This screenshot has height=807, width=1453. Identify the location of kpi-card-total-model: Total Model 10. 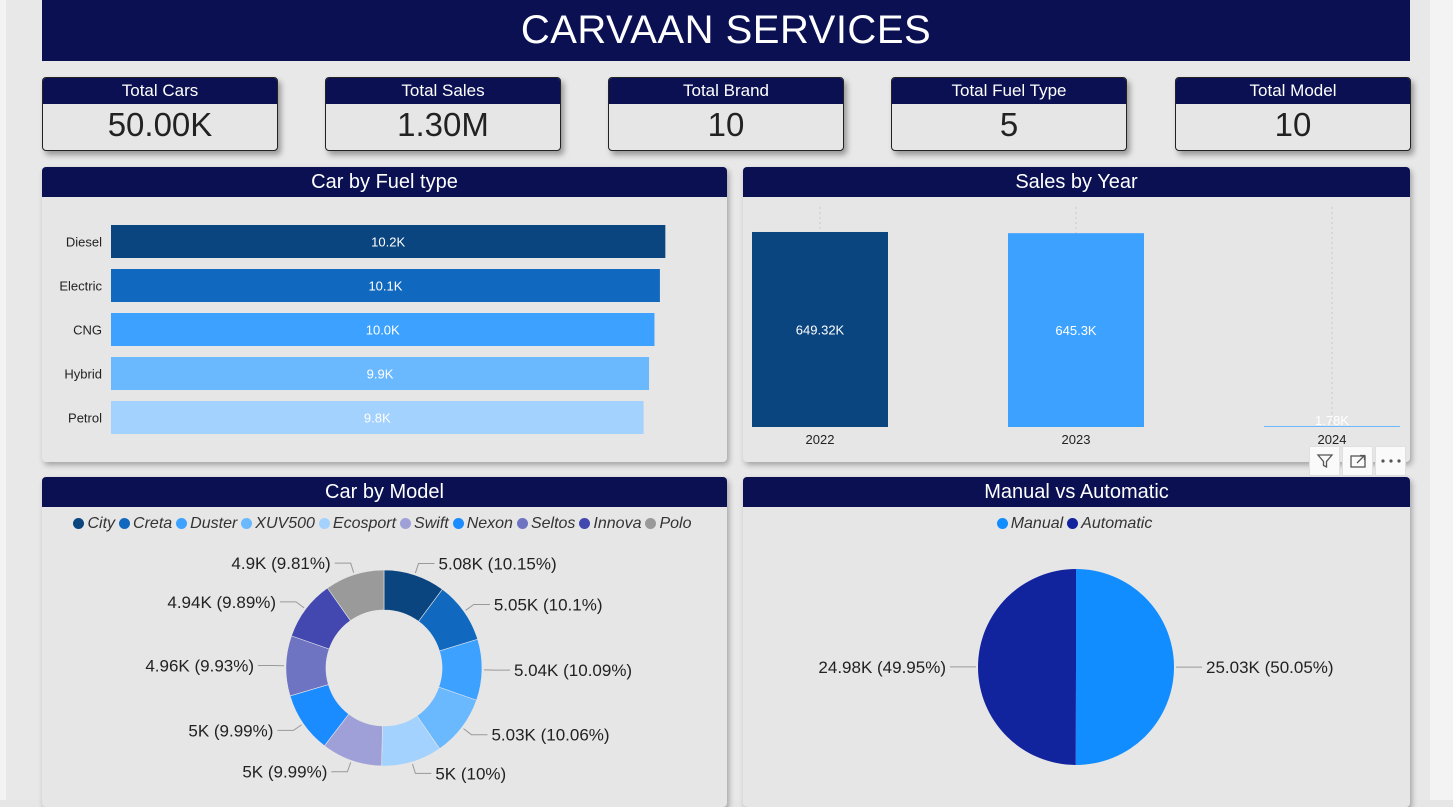
(1293, 114).